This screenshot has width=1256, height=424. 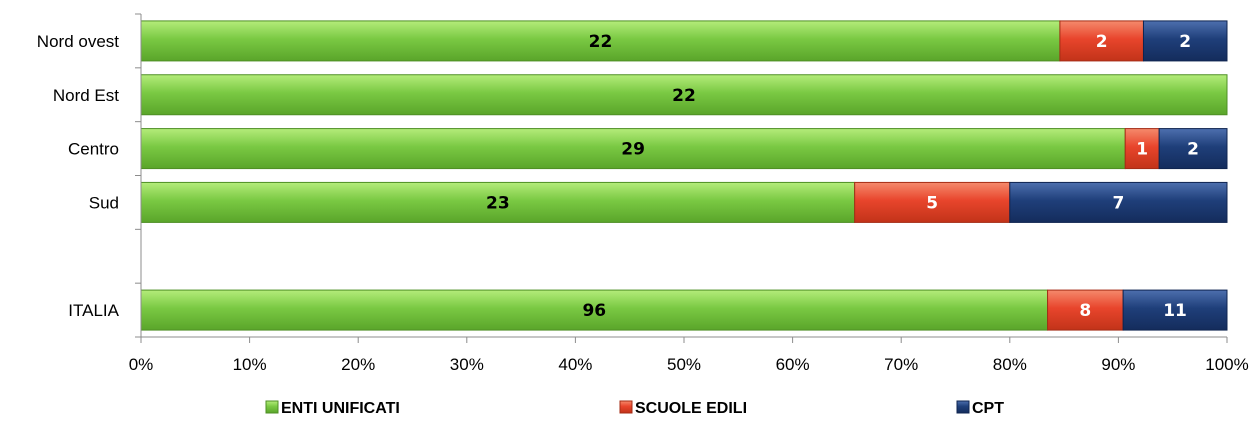 I want to click on data-label-centro-enti-unificati: 29, so click(x=633, y=150).